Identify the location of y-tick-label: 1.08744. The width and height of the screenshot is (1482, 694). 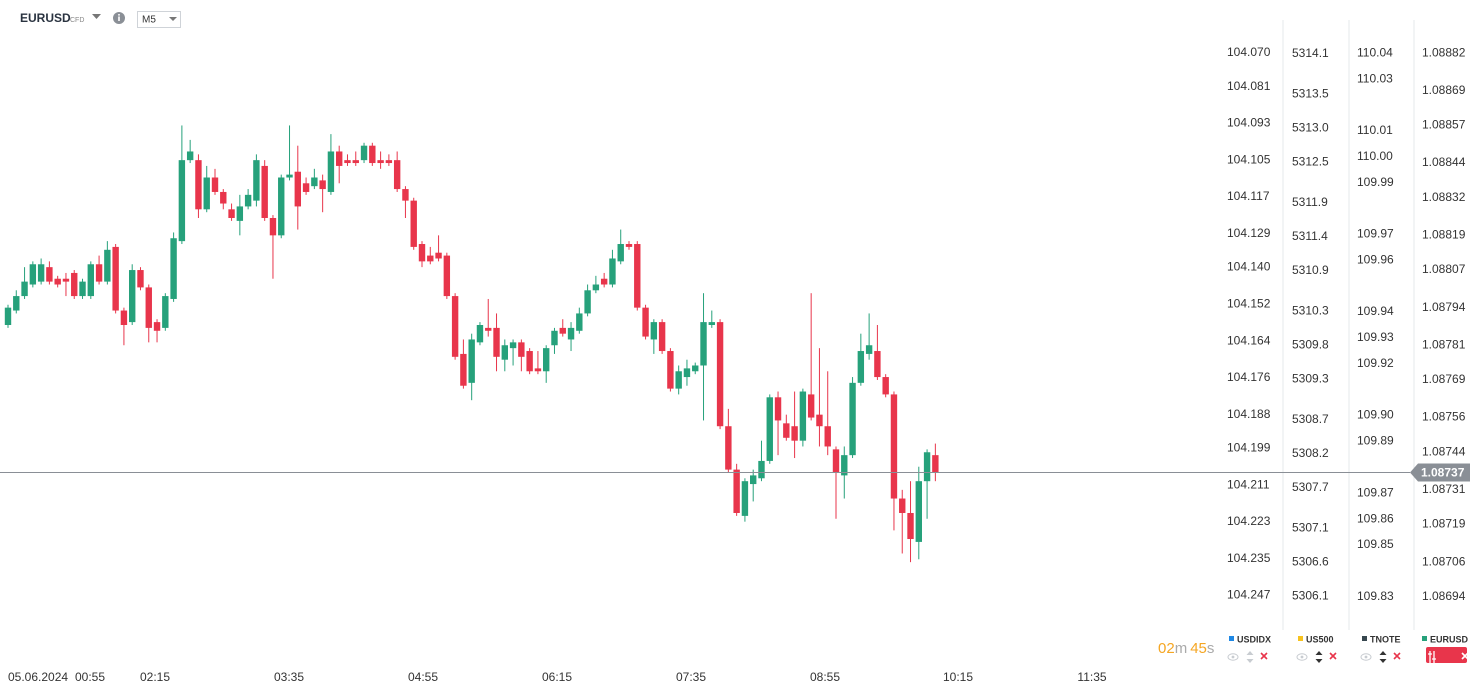
(1444, 451).